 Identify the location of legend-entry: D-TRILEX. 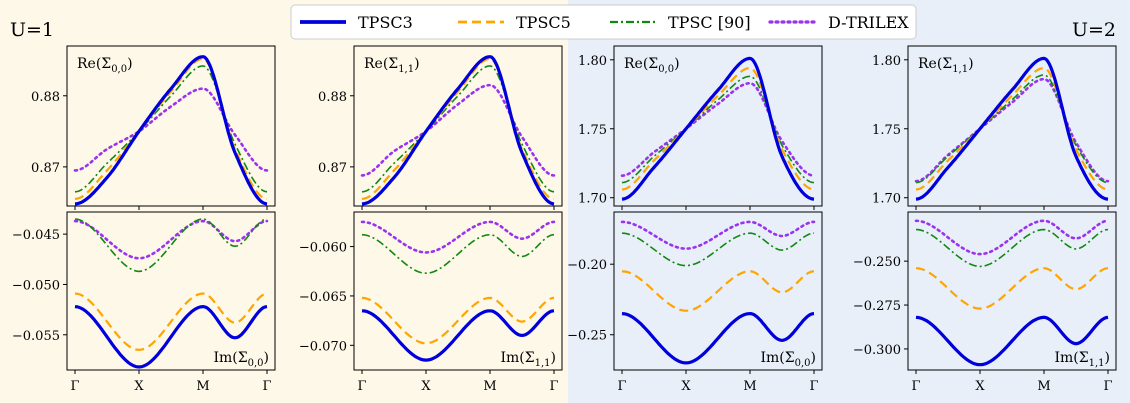
(838, 22).